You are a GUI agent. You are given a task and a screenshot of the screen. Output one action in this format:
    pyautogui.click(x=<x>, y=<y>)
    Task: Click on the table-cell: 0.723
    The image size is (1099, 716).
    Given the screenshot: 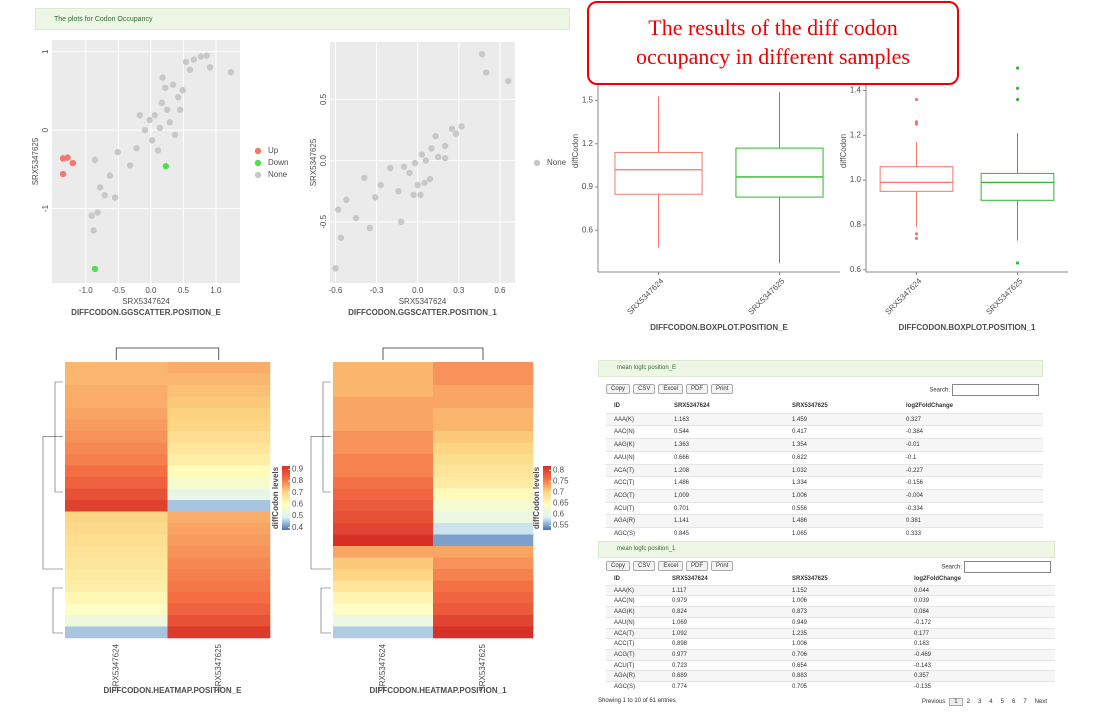 What is the action you would take?
    pyautogui.click(x=680, y=665)
    